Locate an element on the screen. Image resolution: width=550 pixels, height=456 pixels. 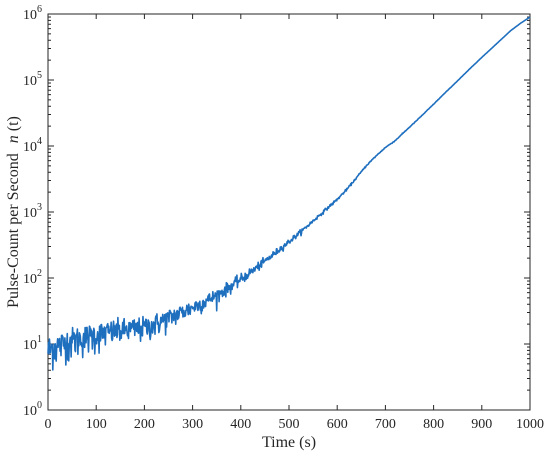
y-tick-label: 10¹ is located at coordinates (32, 343).